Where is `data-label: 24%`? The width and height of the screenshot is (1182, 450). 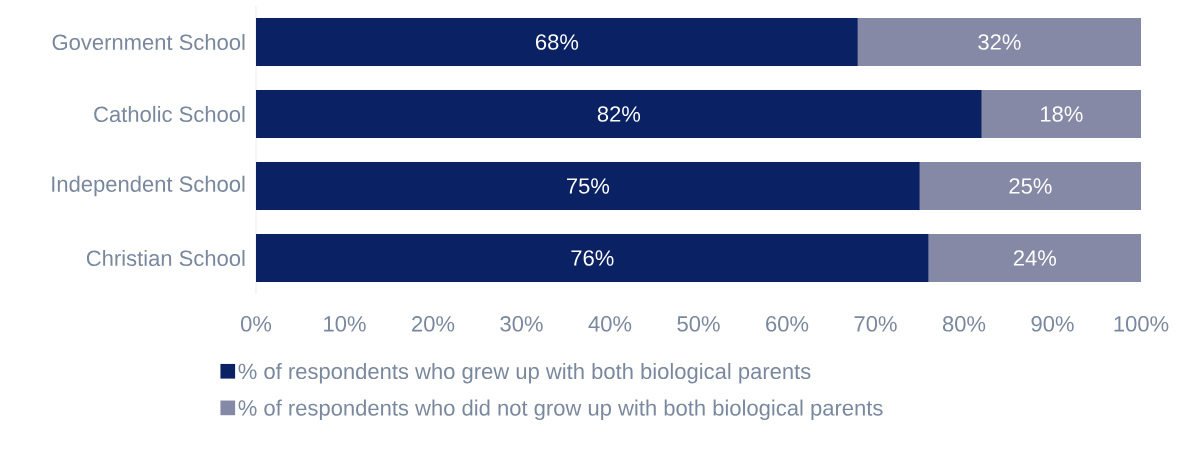 data-label: 24% is located at coordinates (1035, 258).